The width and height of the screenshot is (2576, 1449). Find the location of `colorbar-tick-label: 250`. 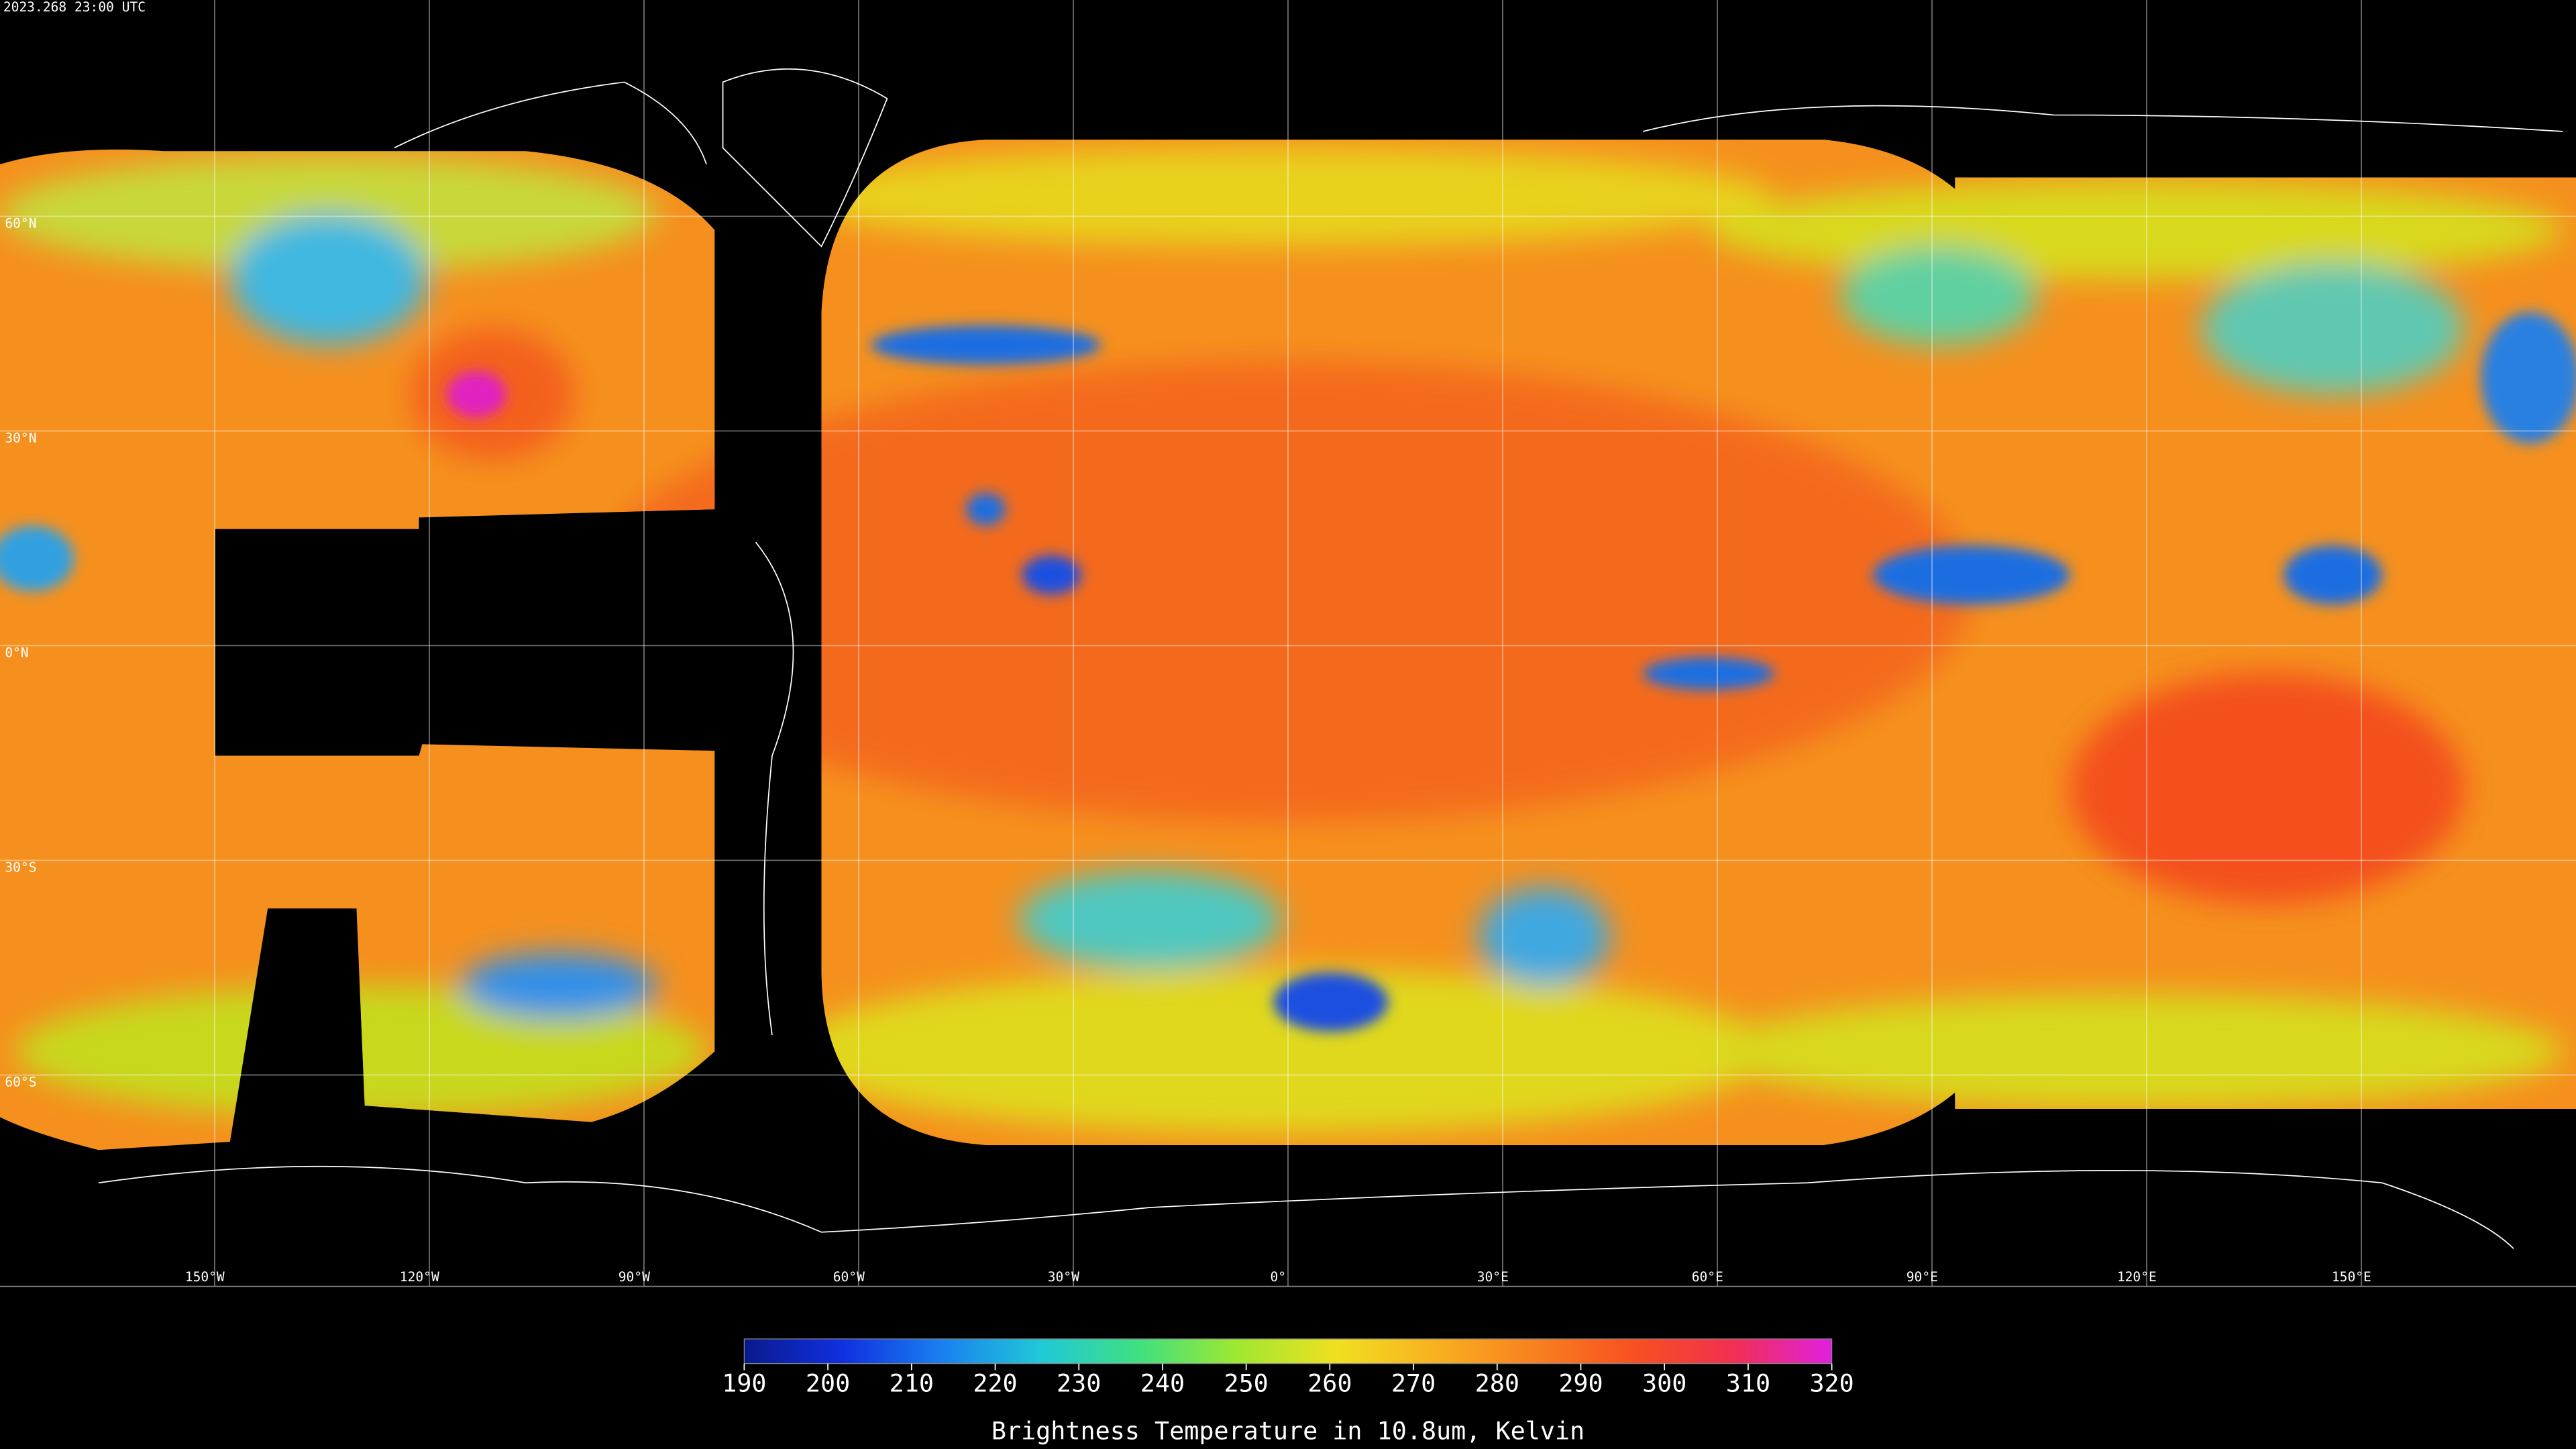

colorbar-tick-label: 250 is located at coordinates (1246, 1382).